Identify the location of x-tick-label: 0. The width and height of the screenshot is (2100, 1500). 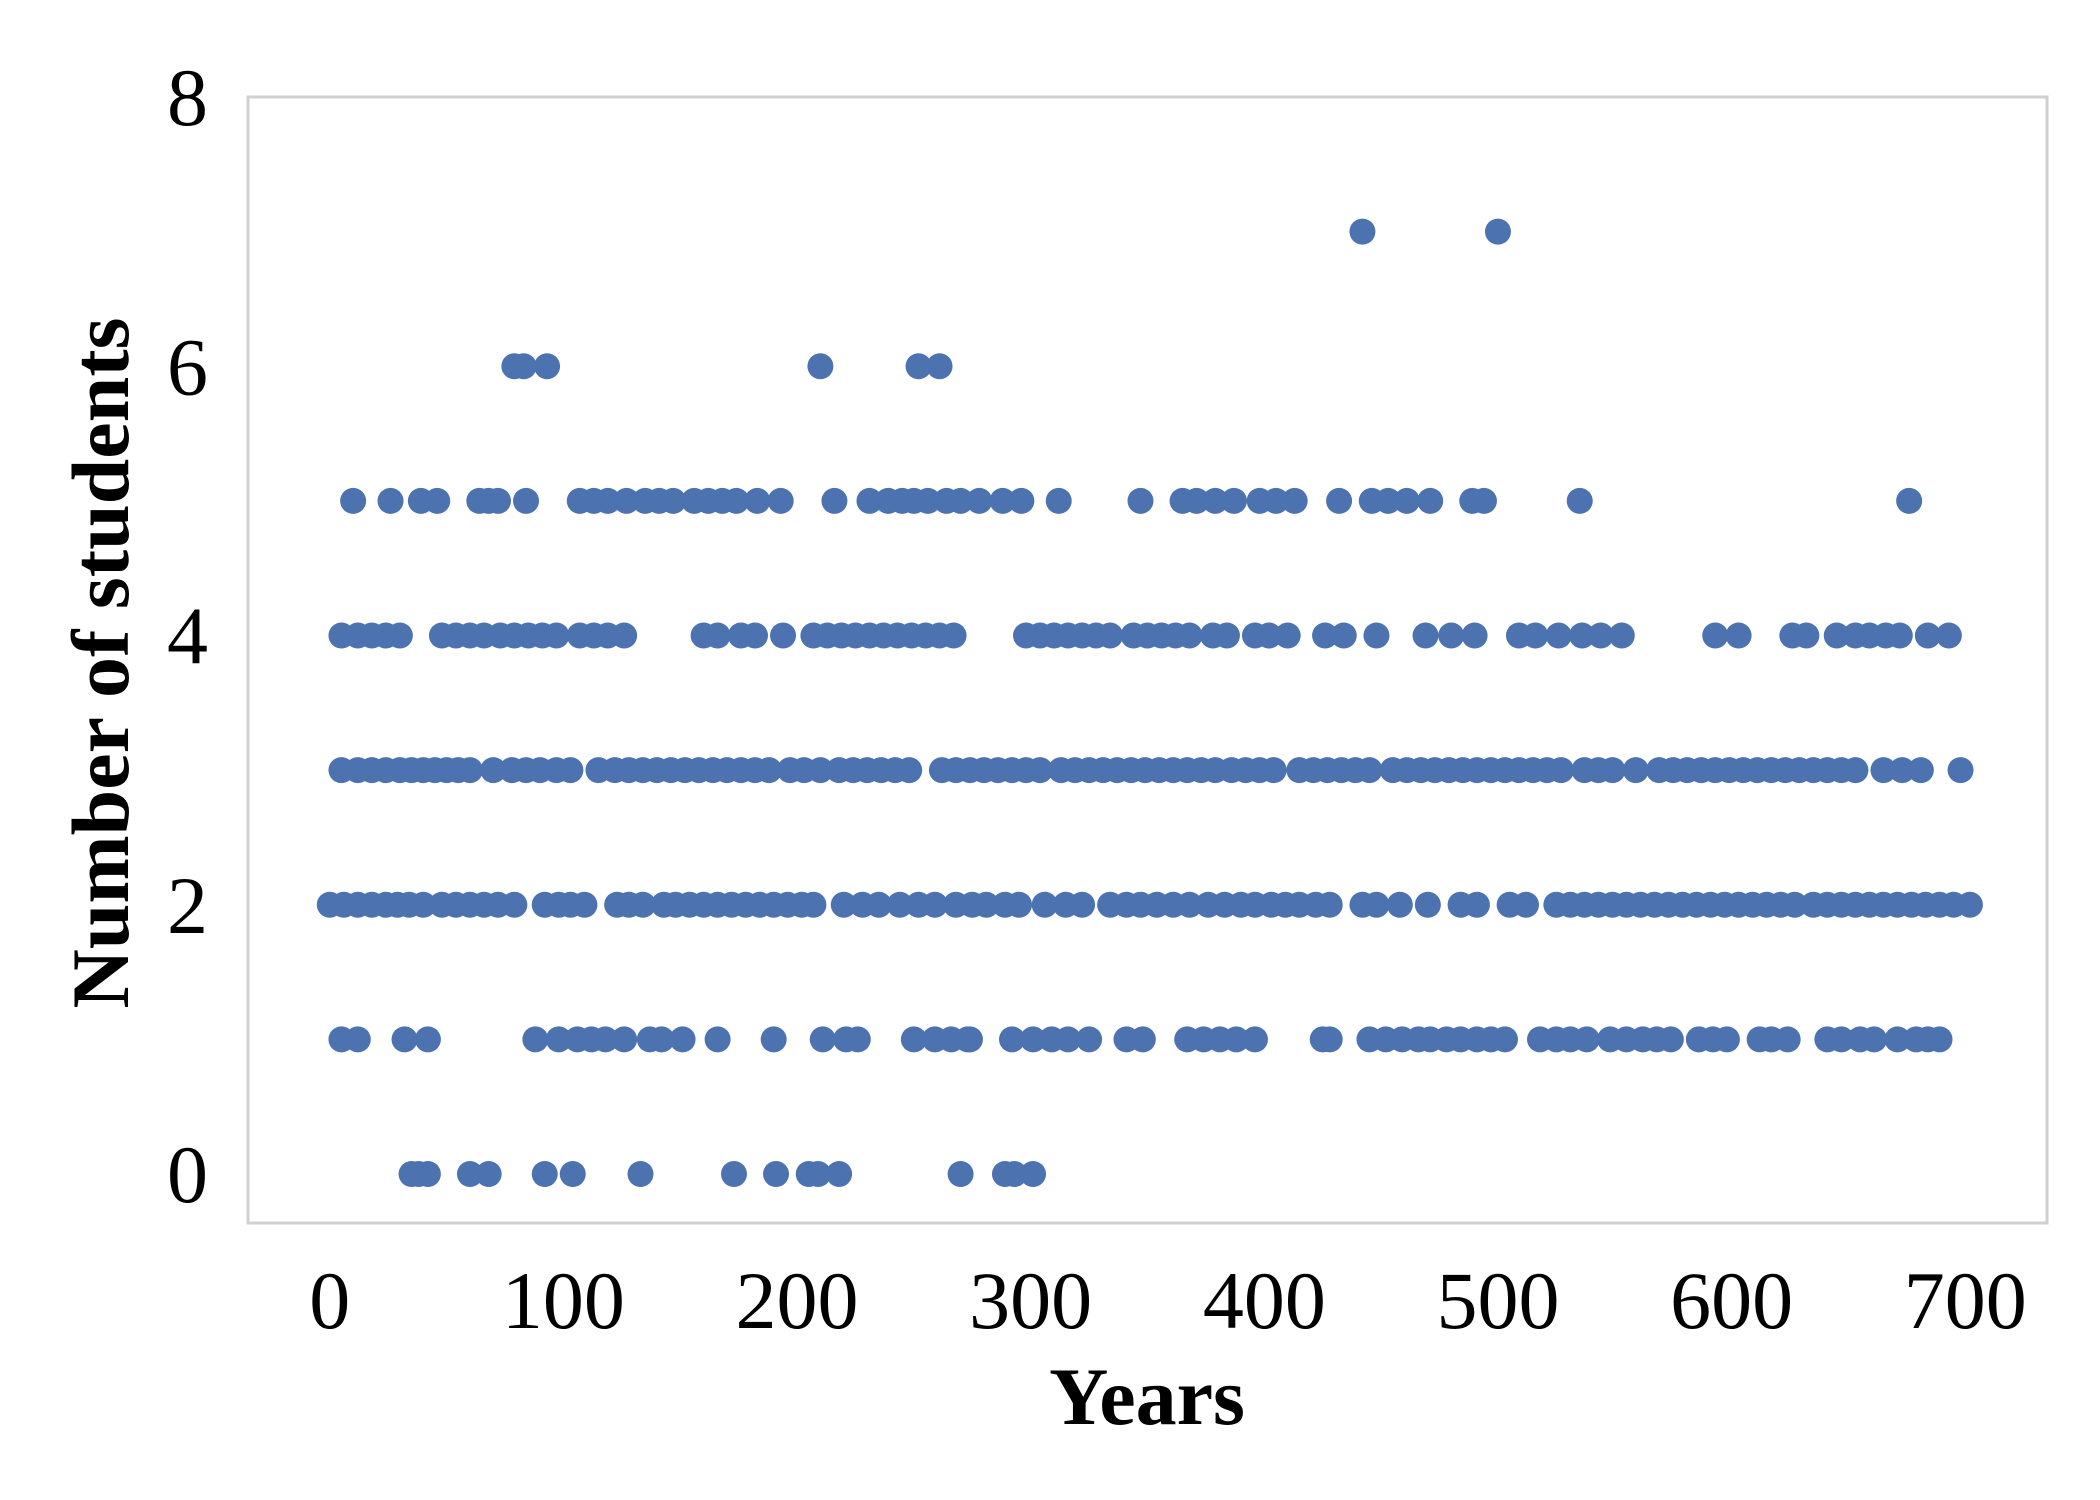
(329, 1300).